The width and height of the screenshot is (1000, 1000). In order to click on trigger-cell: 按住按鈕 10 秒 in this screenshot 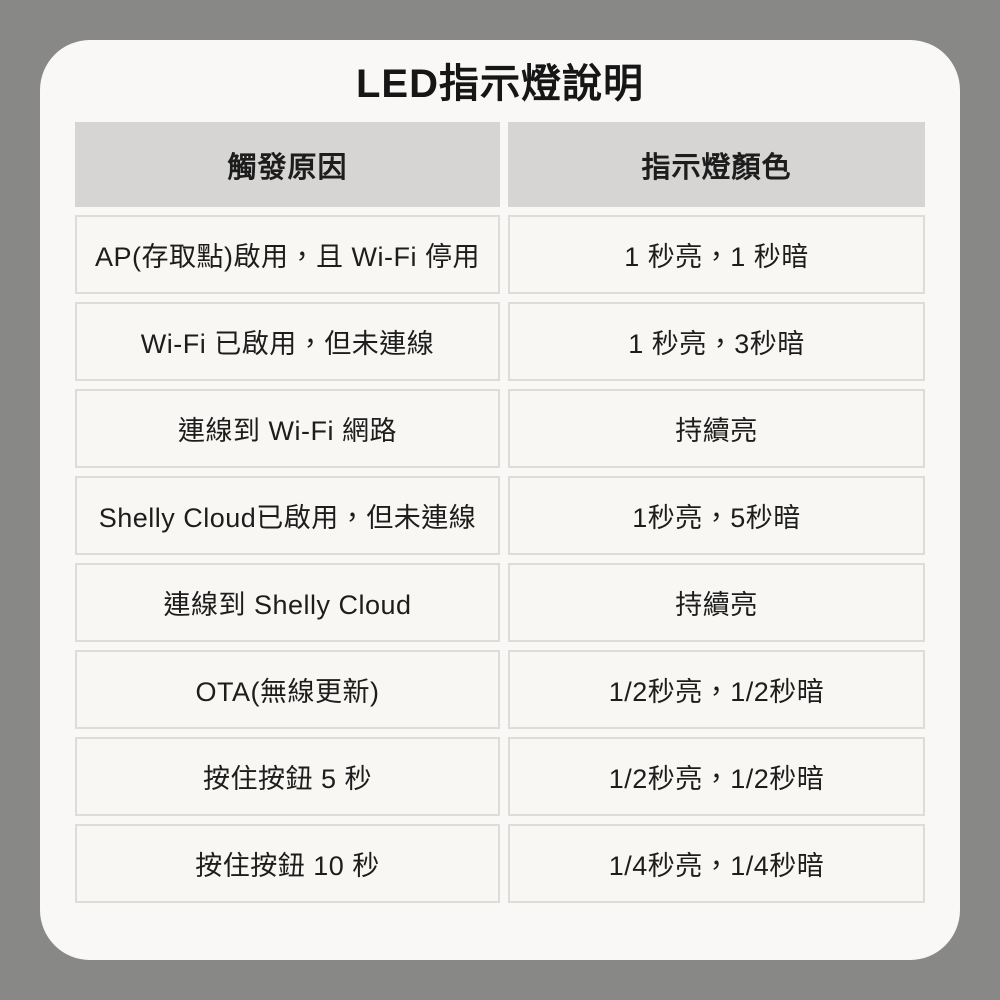, I will do `click(287, 863)`.